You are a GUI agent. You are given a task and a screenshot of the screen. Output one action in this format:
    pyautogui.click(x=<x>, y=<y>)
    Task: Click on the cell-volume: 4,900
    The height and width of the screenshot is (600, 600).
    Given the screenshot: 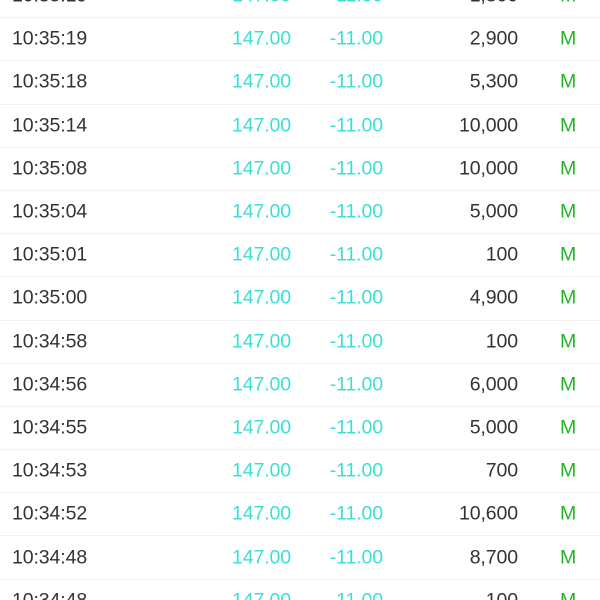 What is the action you would take?
    pyautogui.click(x=493, y=297)
    